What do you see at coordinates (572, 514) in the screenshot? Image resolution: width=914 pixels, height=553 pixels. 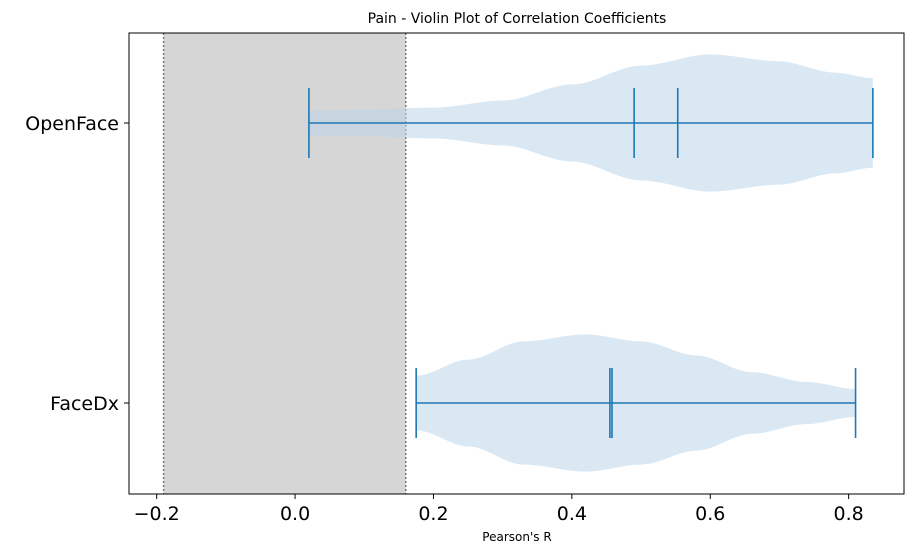 I see `x-tick-label: 0.4` at bounding box center [572, 514].